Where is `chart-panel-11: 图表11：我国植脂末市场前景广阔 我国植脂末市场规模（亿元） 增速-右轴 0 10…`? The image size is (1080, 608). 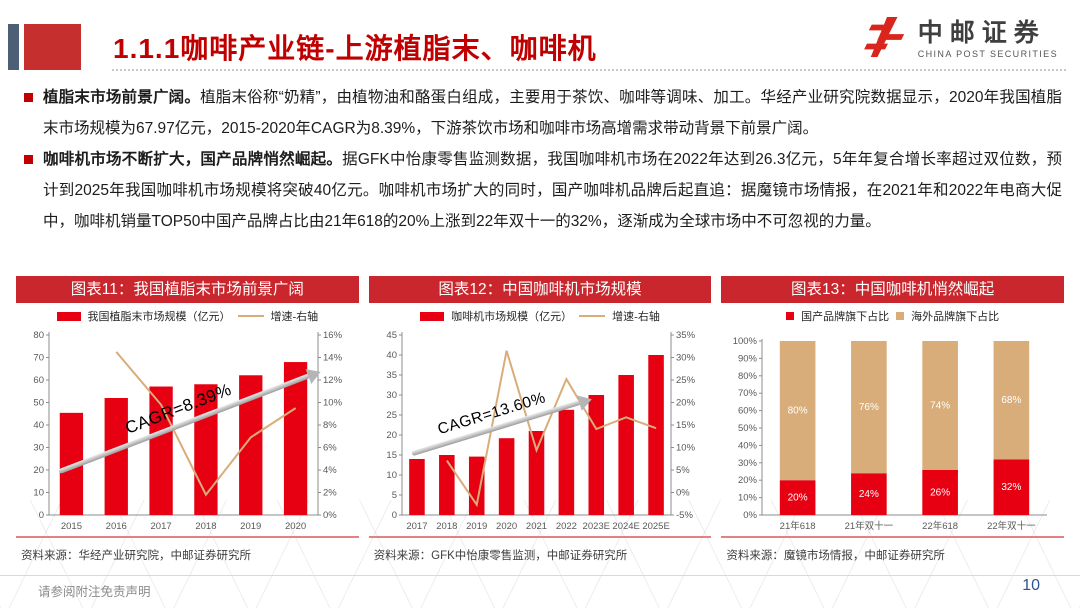
chart-panel-11: 图表11：我国植脂末市场前景广阔 我国植脂末市场规模（亿元） 增速-右轴 0 10… is located at coordinates (187, 419).